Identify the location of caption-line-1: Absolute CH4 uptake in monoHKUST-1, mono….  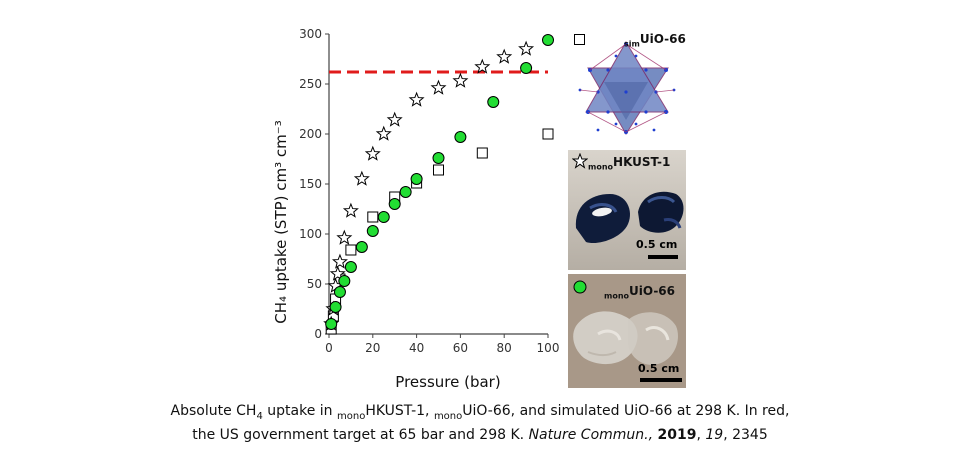
(480, 412).